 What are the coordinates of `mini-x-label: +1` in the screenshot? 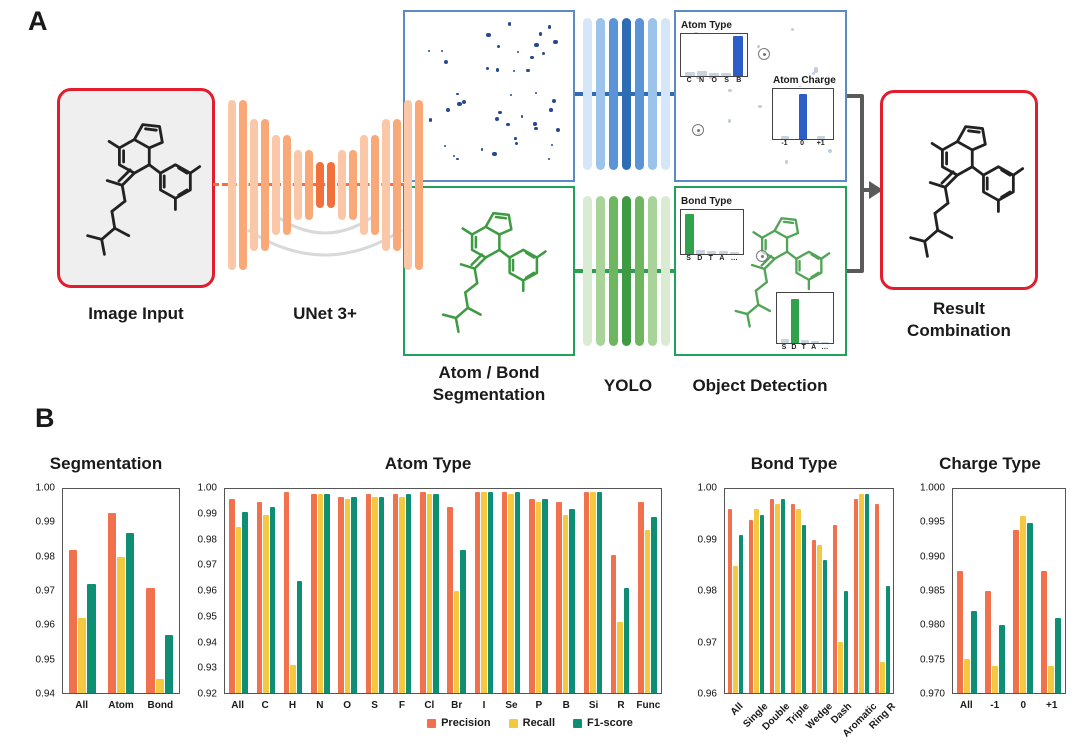 It's located at (820, 143).